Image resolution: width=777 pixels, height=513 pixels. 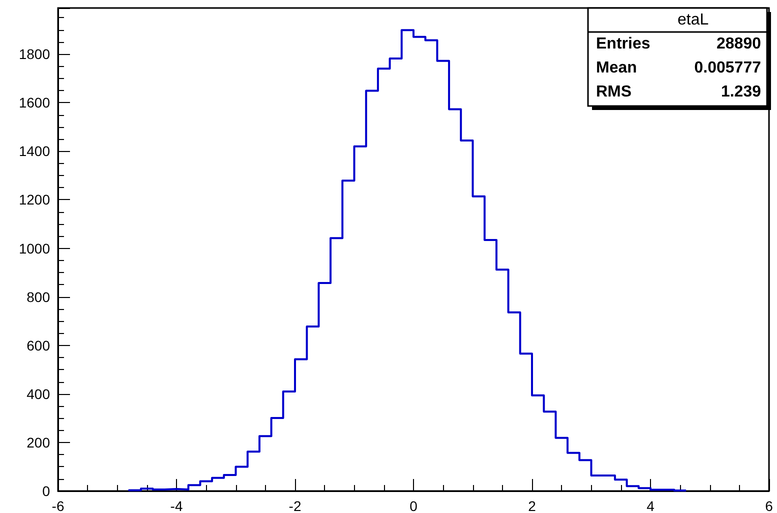 I want to click on x-tick-label: 2, so click(x=532, y=505).